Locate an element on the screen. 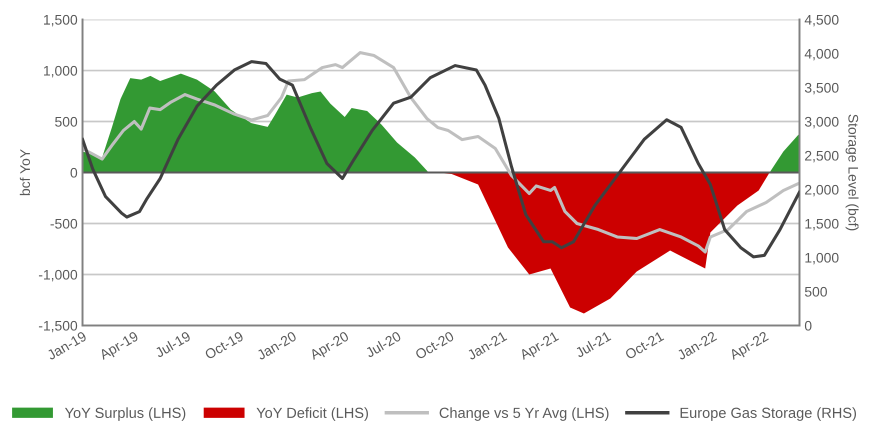 This screenshot has height=434, width=869. y-axis-title: bcf YoY is located at coordinates (25, 172).